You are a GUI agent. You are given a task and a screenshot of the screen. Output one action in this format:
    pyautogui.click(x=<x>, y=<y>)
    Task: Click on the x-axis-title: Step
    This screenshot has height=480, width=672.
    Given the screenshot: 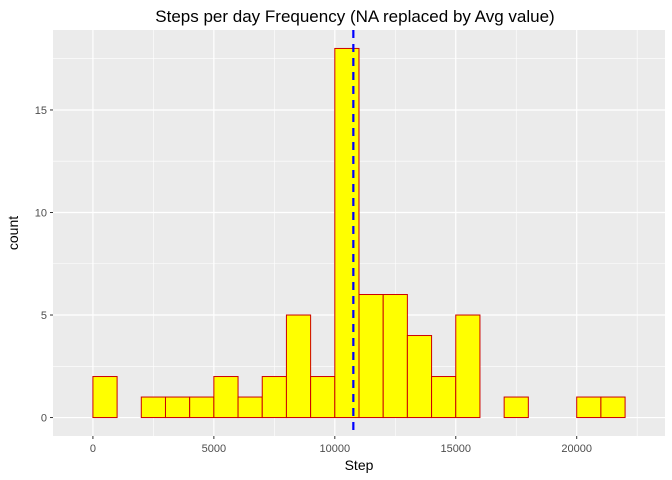 What is the action you would take?
    pyautogui.click(x=359, y=465)
    